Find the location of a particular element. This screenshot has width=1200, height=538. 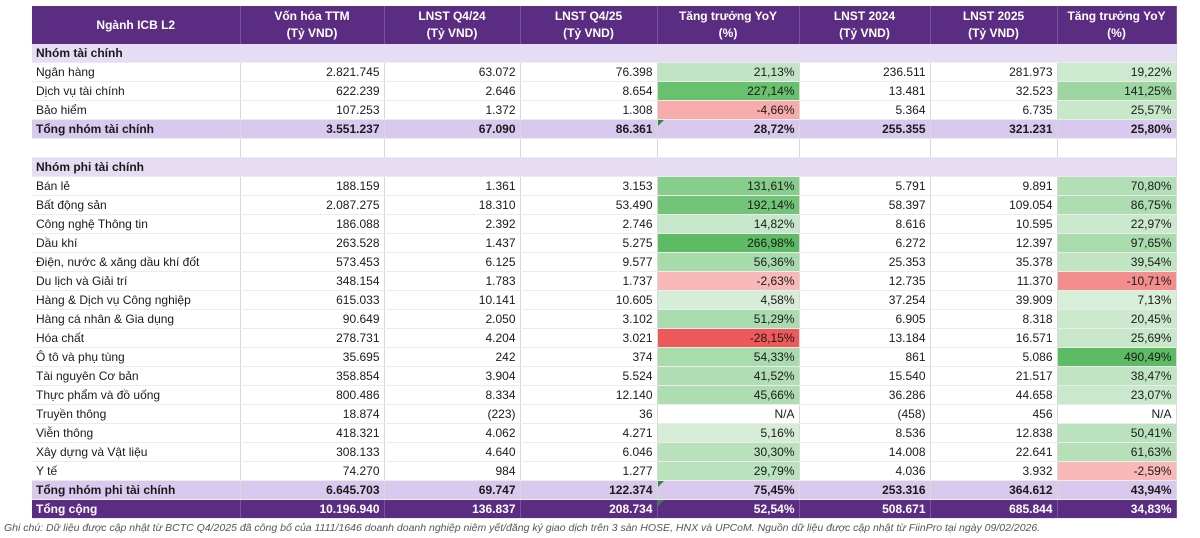

profit-q4-2024-cell: 10.141 is located at coordinates (452, 300).